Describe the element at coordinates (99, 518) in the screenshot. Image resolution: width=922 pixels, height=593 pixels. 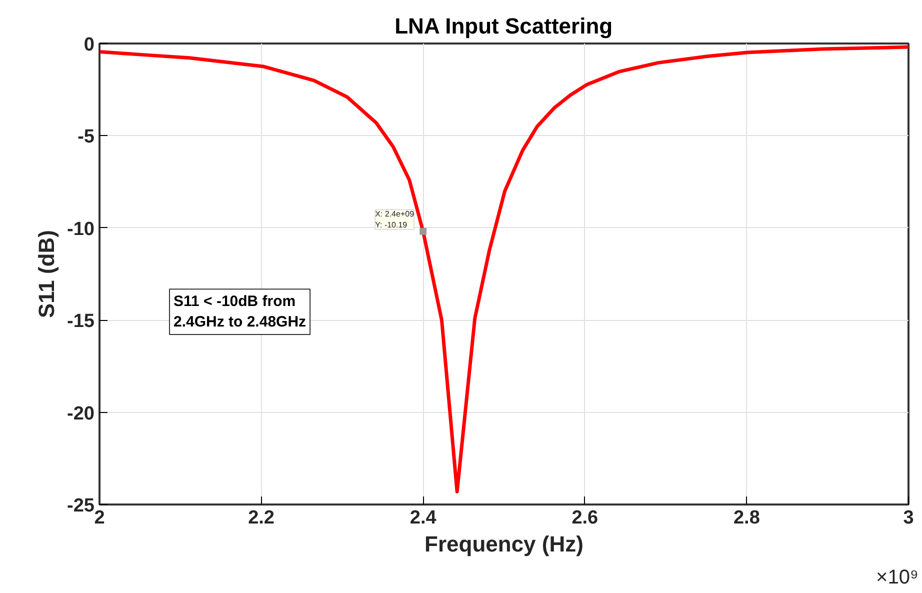
I see `x-tick-label: 2` at that location.